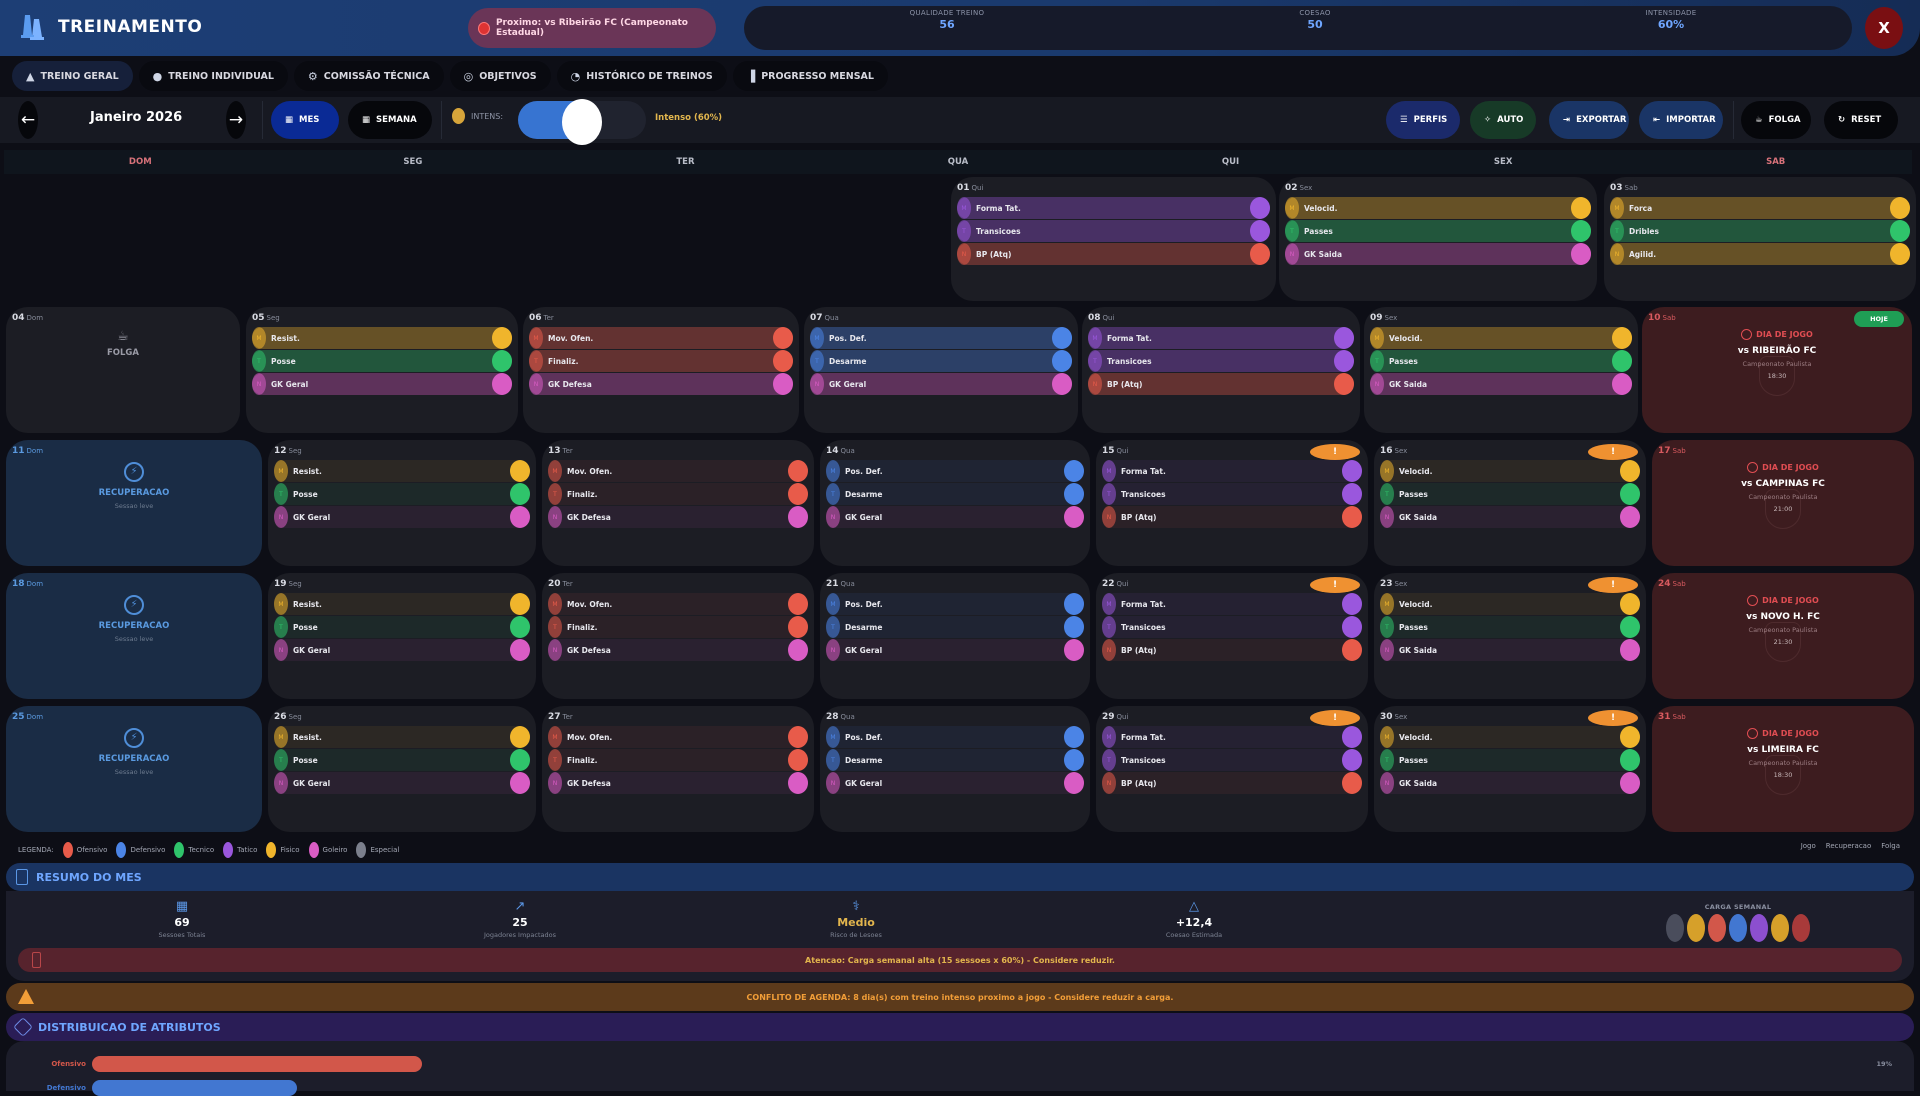  Describe the element at coordinates (1760, 231) in the screenshot. I see `session-item: T Dribles` at that location.